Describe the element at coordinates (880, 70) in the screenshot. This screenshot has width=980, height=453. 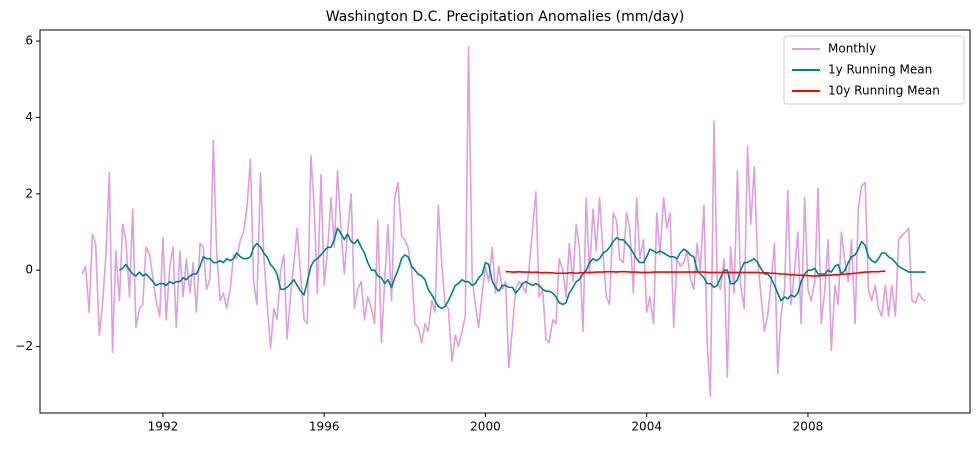
I see `legend-label: 1y Running Mean` at that location.